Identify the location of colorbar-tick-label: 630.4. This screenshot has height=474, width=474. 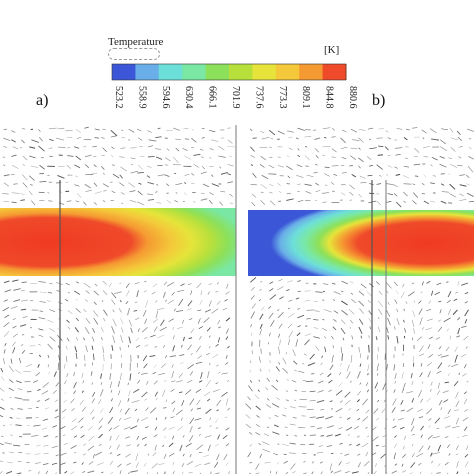
(188, 97).